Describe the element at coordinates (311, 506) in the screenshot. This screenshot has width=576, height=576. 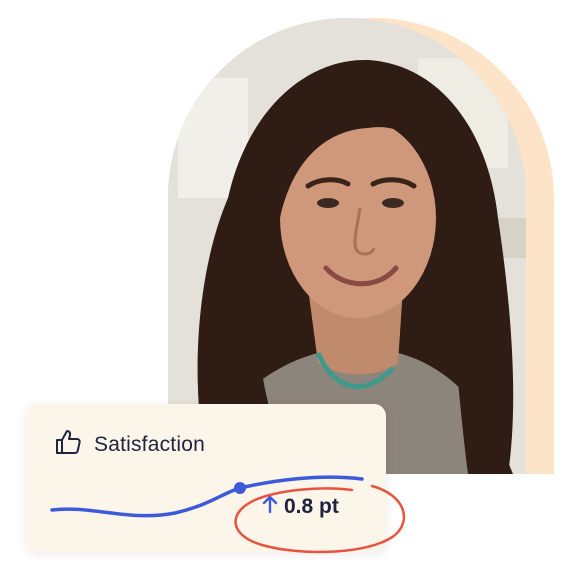
I see `metric-value: 0.8 pt` at that location.